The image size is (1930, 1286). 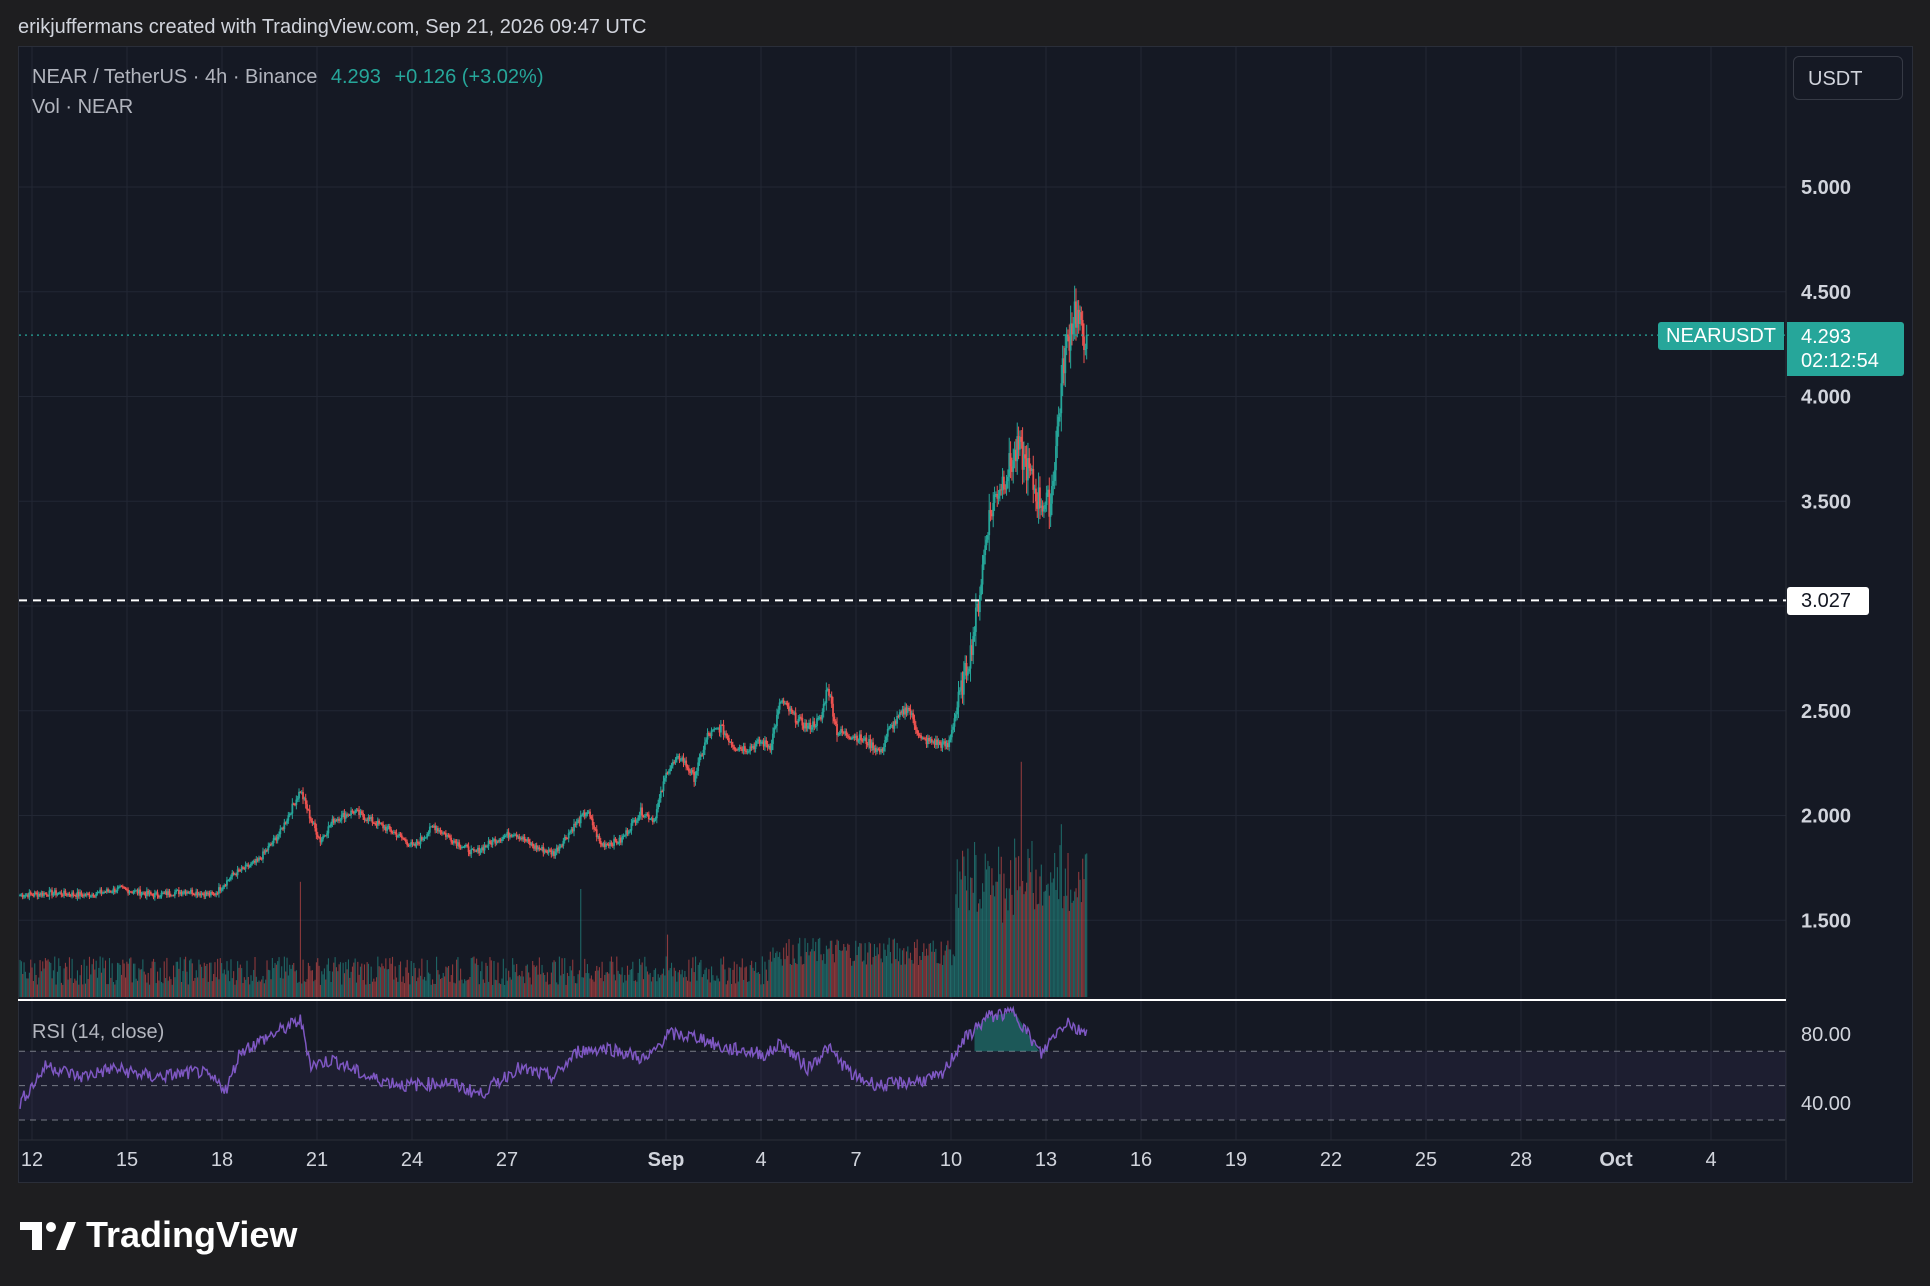 What do you see at coordinates (98, 1032) in the screenshot?
I see `rsi-legend: RSI (14, close)` at bounding box center [98, 1032].